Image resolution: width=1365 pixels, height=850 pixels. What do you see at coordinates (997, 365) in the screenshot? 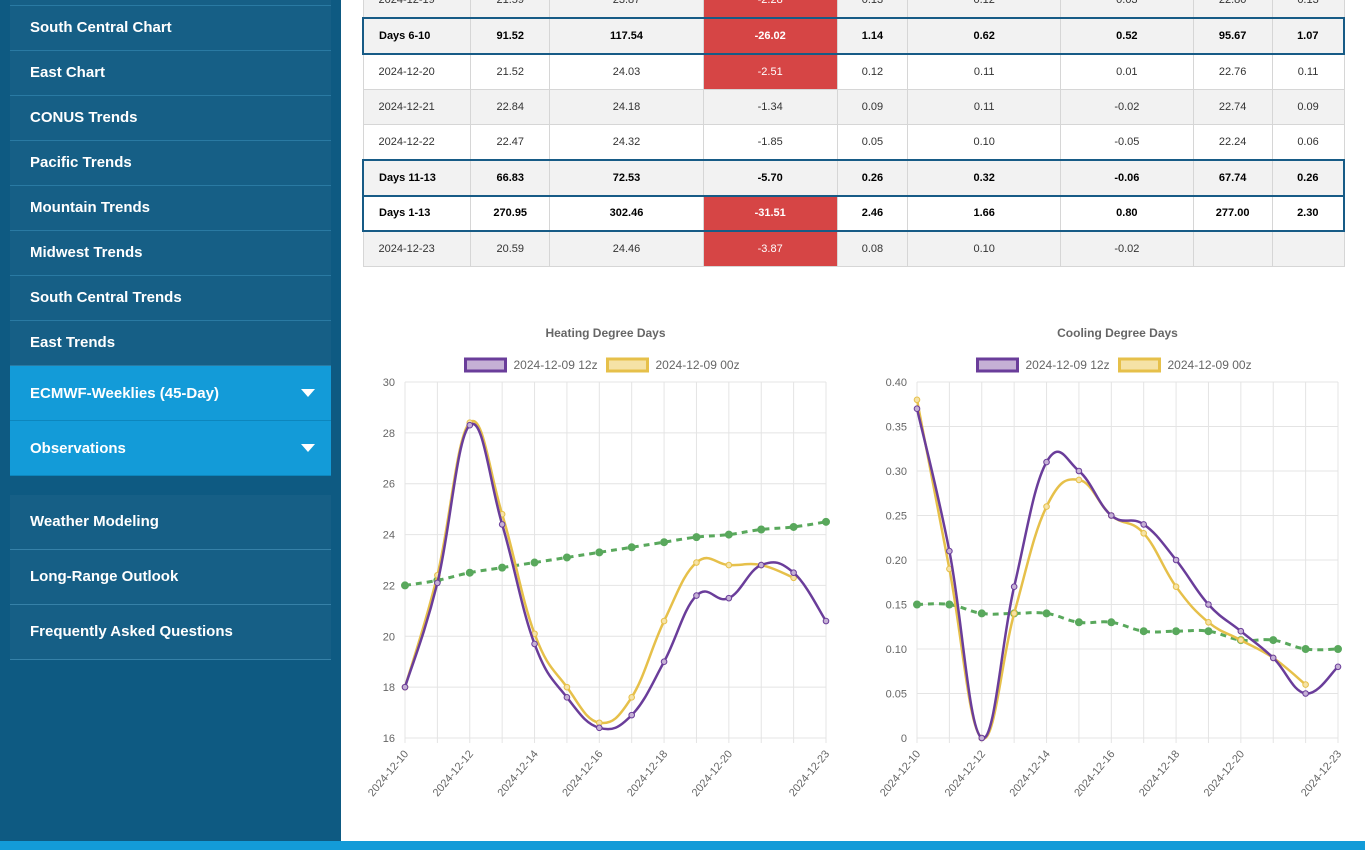
I see `legend-swatch` at bounding box center [997, 365].